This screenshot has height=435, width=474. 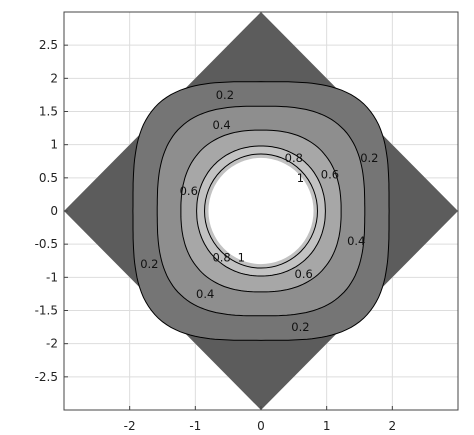 I want to click on y-tick-label-8: -1.5, so click(x=46, y=311).